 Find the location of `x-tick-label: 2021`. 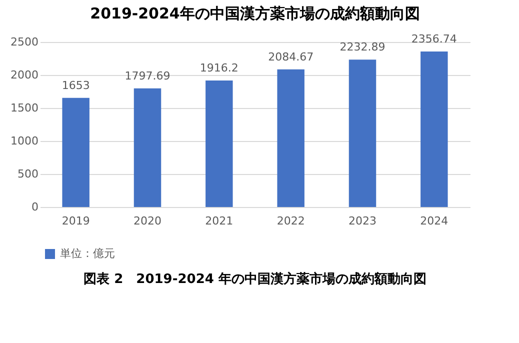

x-tick-label: 2021 is located at coordinates (219, 221).